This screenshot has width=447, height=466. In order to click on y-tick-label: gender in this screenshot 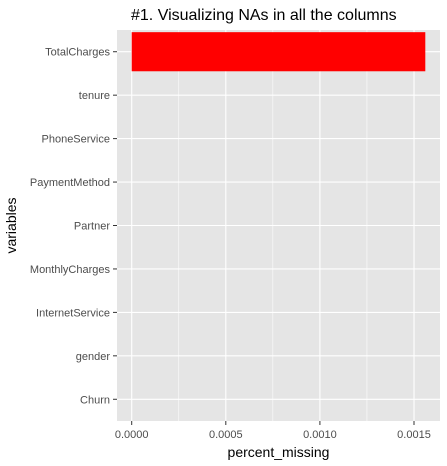, I will do `click(93, 357)`.